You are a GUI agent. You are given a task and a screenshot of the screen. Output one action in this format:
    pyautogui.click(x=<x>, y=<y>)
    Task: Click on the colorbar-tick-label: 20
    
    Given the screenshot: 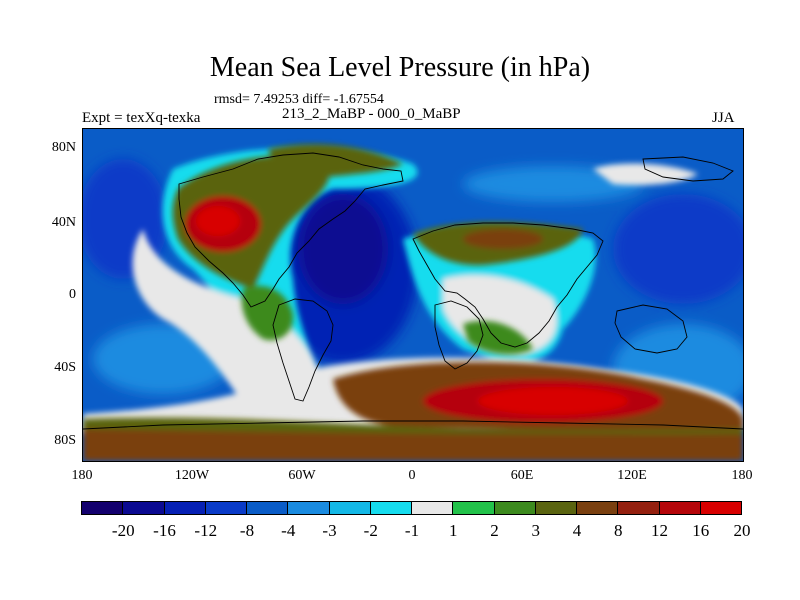 What is the action you would take?
    pyautogui.click(x=742, y=530)
    